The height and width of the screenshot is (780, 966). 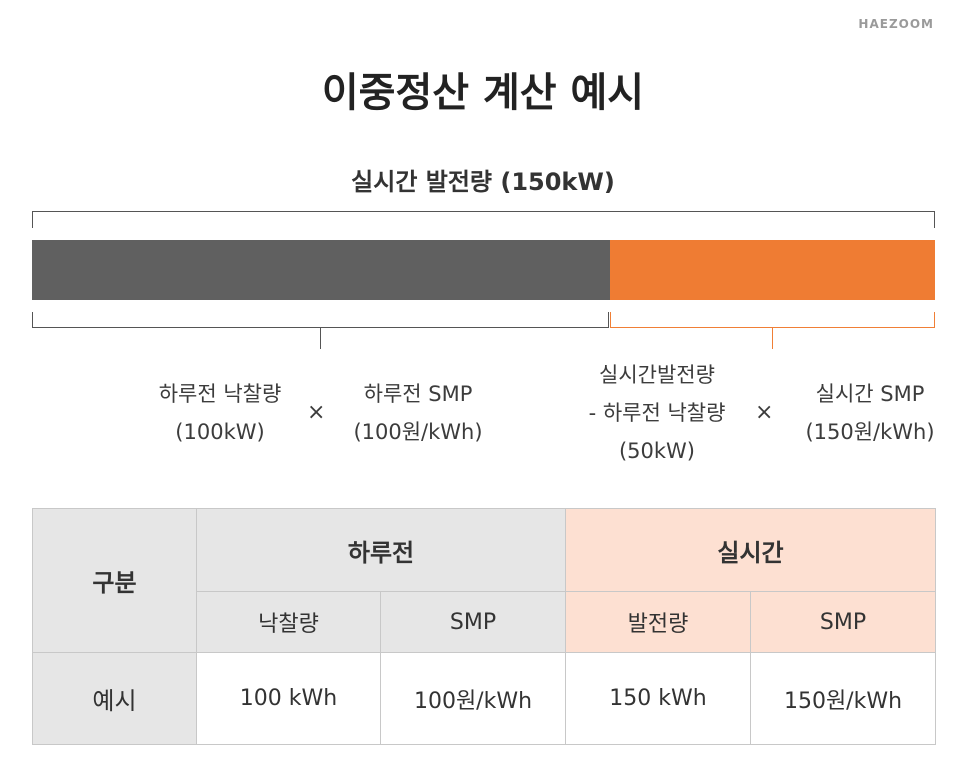 What do you see at coordinates (772, 320) in the screenshot?
I see `realtime-bracket` at bounding box center [772, 320].